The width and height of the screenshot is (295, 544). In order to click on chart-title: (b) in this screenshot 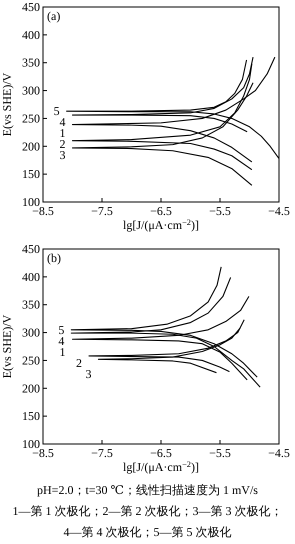, I will do `click(54, 258)`.